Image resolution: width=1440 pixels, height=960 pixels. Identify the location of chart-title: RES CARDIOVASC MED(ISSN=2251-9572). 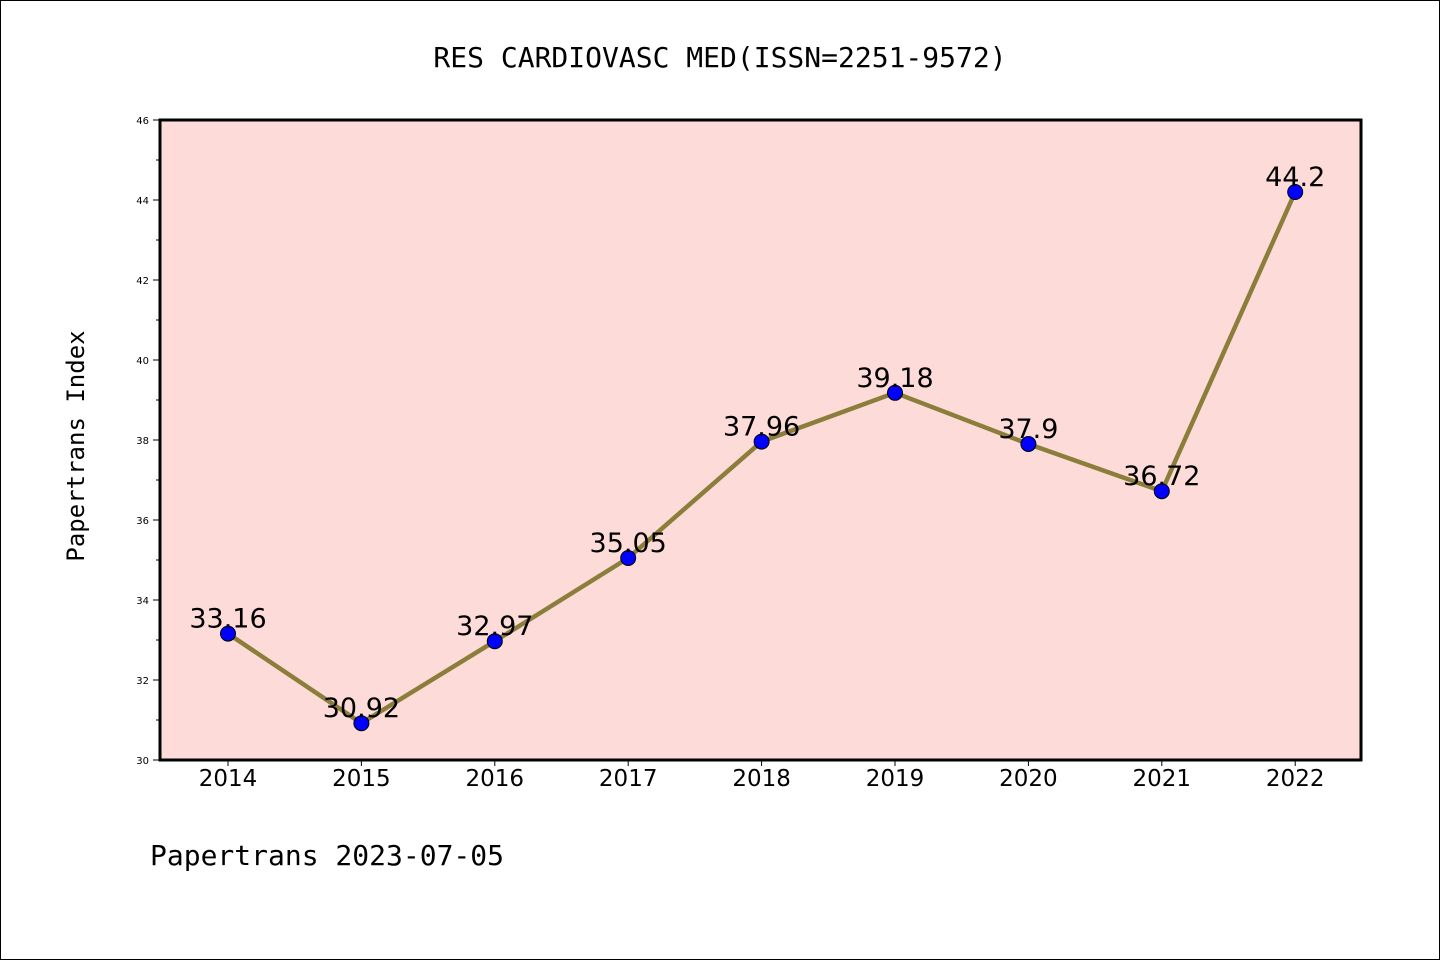
(719, 57).